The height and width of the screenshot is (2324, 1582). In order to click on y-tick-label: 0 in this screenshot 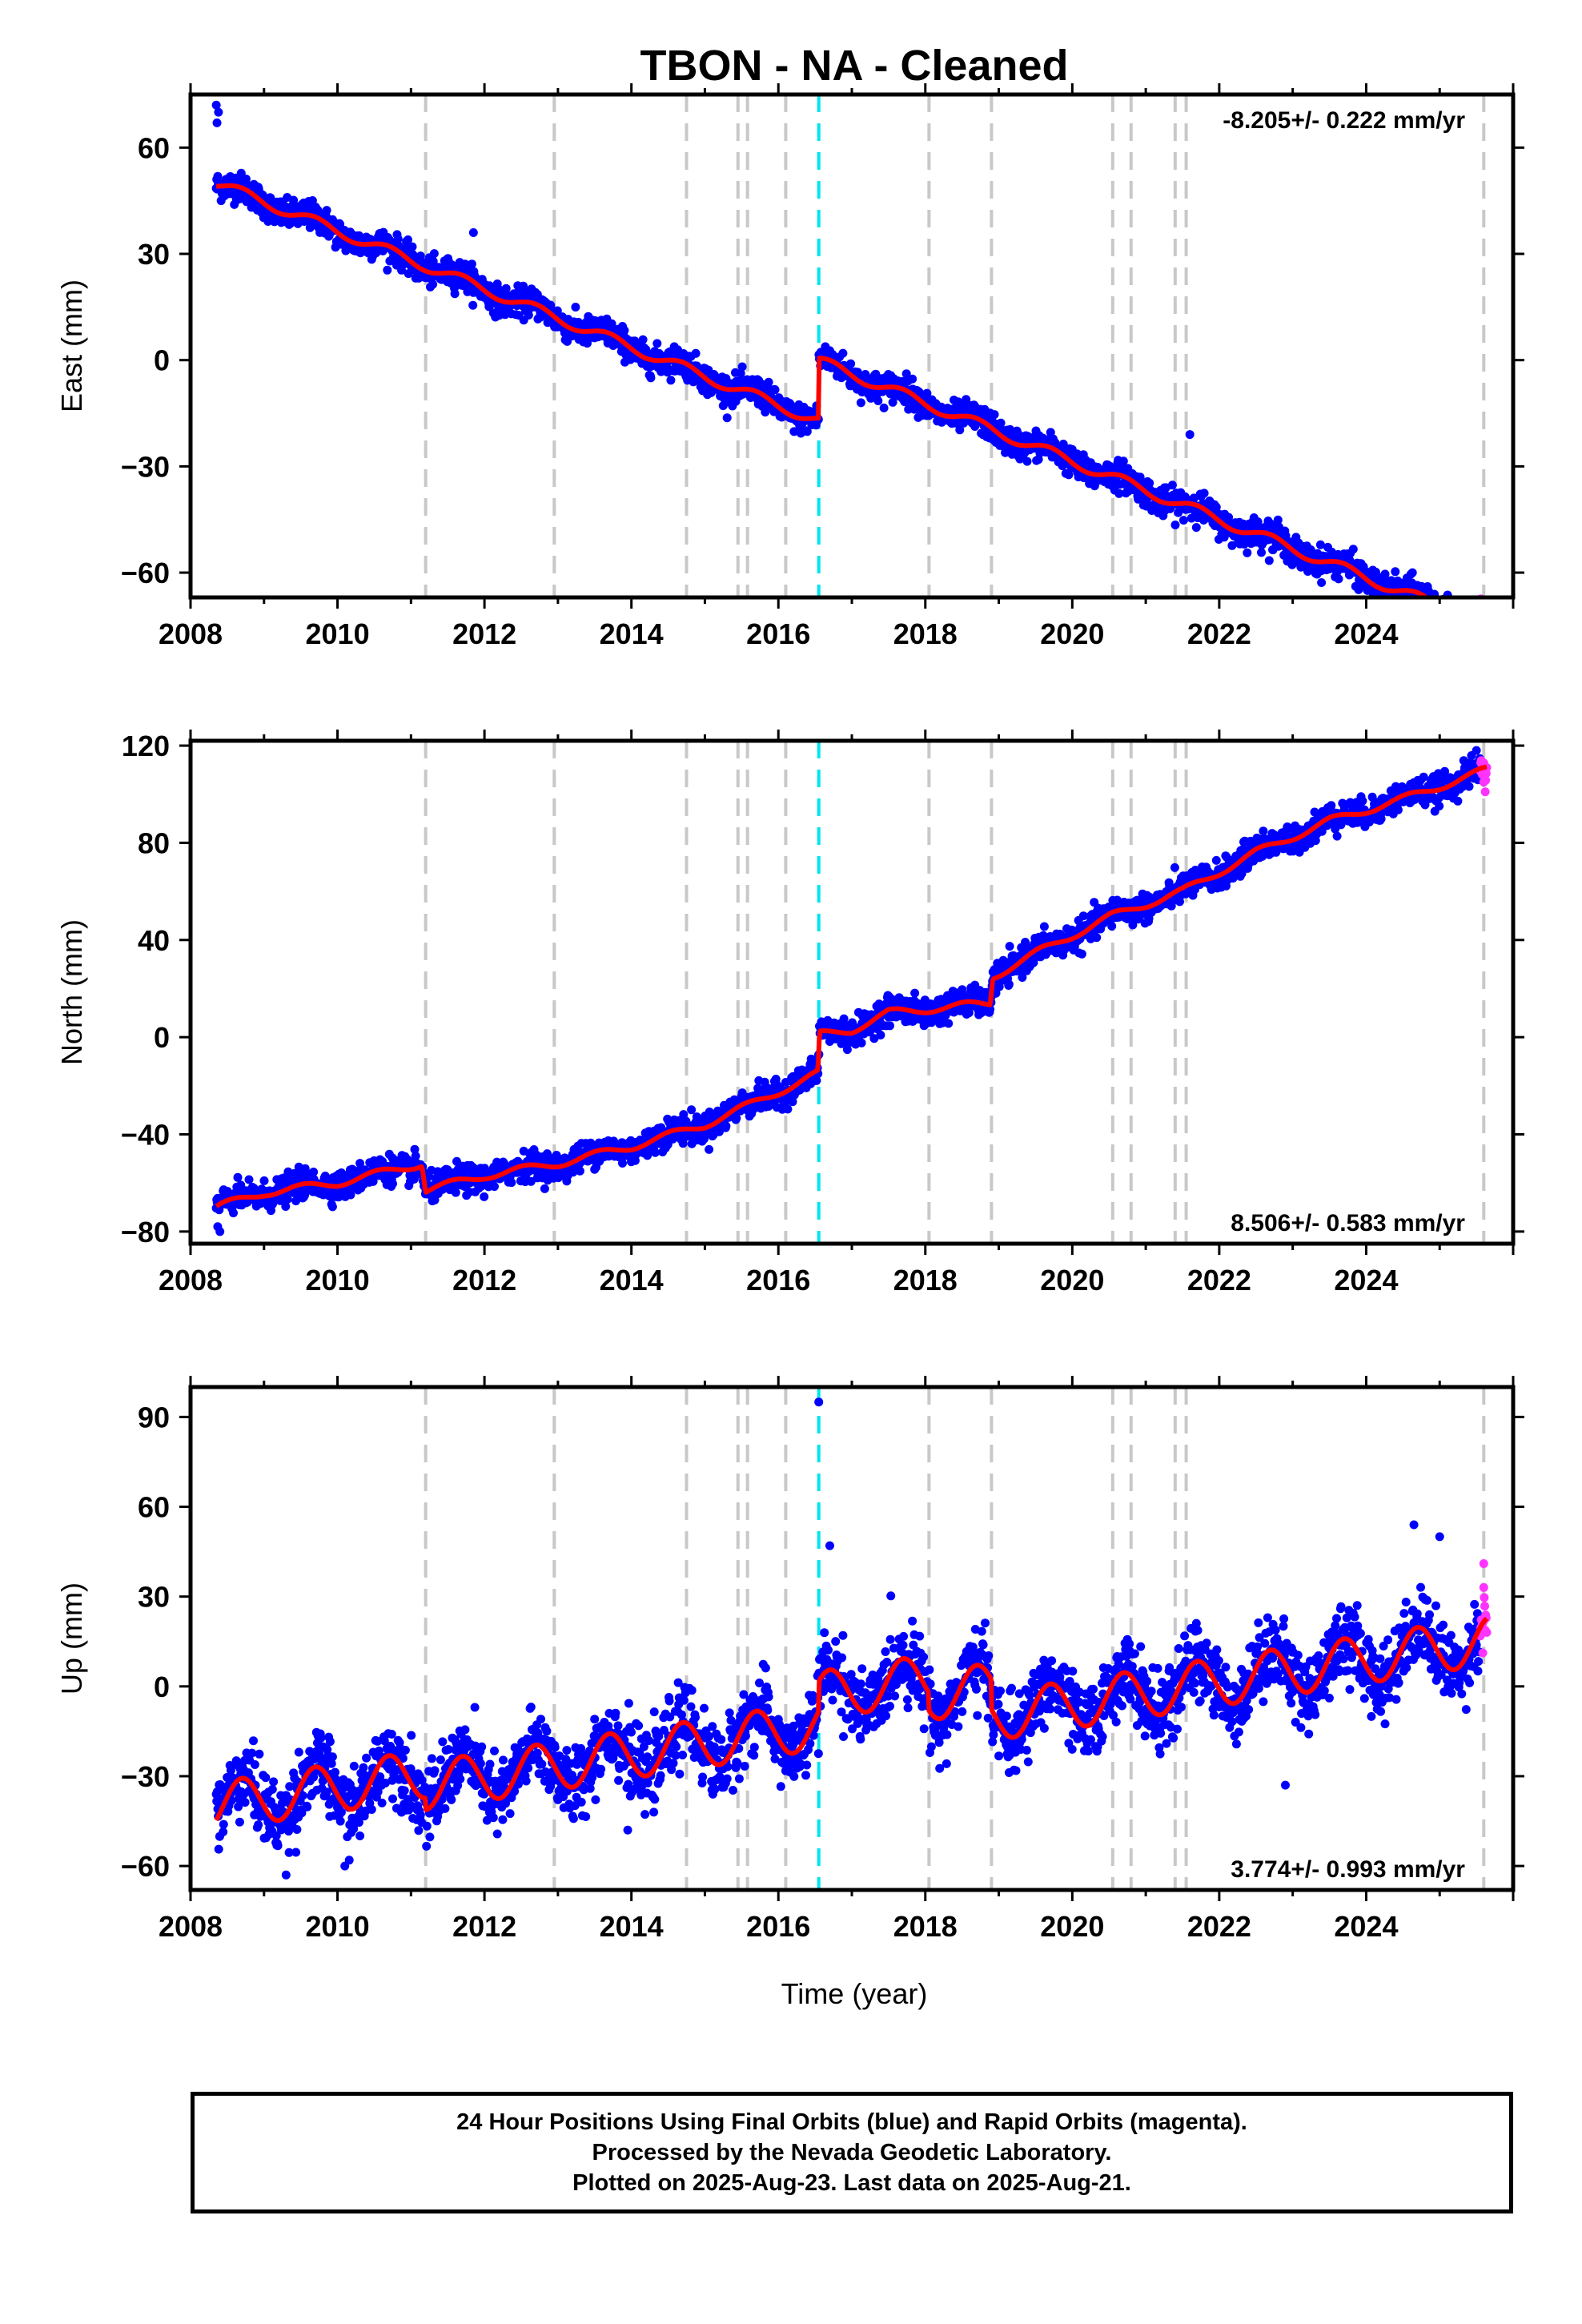, I will do `click(162, 360)`.